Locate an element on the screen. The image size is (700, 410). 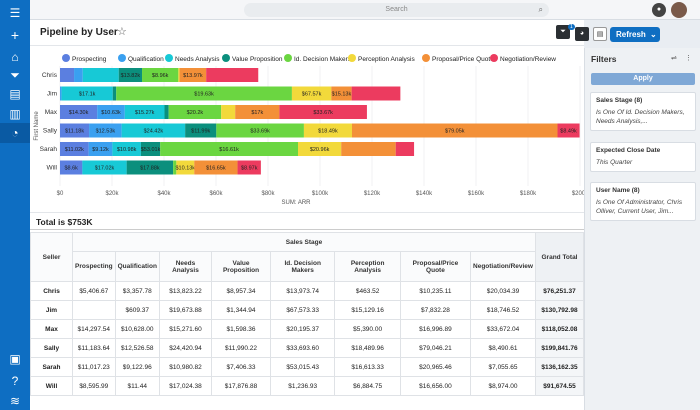
bar-data-label: $53.01k is located at coordinates (151, 150).